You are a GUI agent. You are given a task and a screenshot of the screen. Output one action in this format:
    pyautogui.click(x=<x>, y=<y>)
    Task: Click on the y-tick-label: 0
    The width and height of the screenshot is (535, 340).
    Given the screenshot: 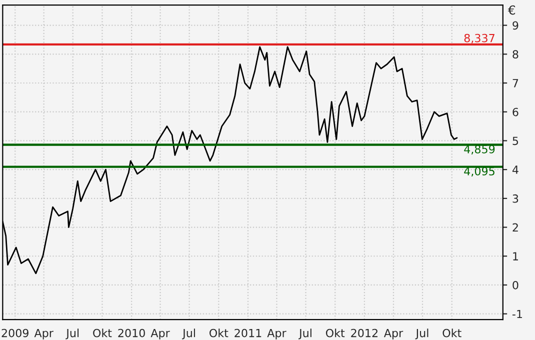 What is the action you would take?
    pyautogui.click(x=515, y=285)
    